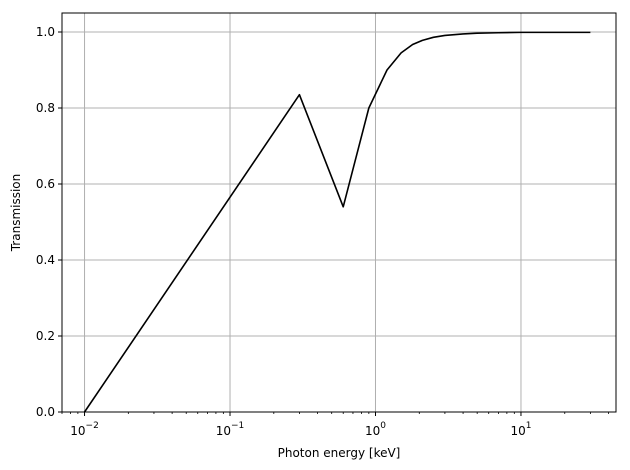 Image resolution: width=630 pixels, height=470 pixels. What do you see at coordinates (520, 429) in the screenshot?
I see `x-tick-label: 10¹` at bounding box center [520, 429].